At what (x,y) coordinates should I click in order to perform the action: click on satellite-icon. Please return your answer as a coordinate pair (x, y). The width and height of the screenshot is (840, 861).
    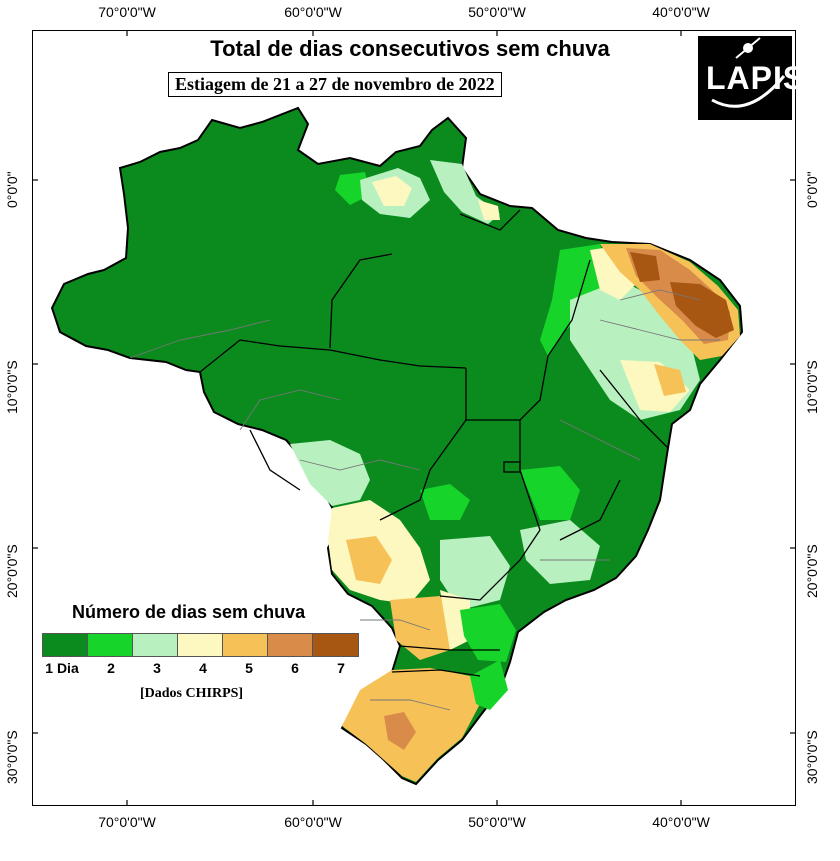
    Looking at the image, I should click on (748, 72).